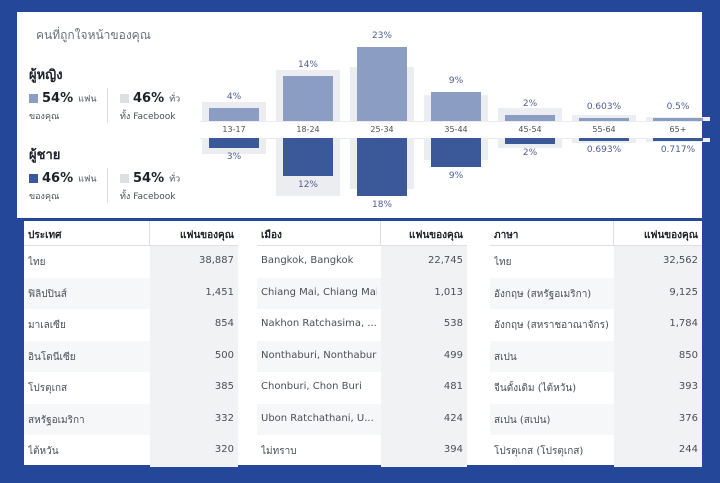 Image resolution: width=720 pixels, height=483 pixels. Describe the element at coordinates (234, 156) in the screenshot. I see `men-pct-label: 3%` at that location.